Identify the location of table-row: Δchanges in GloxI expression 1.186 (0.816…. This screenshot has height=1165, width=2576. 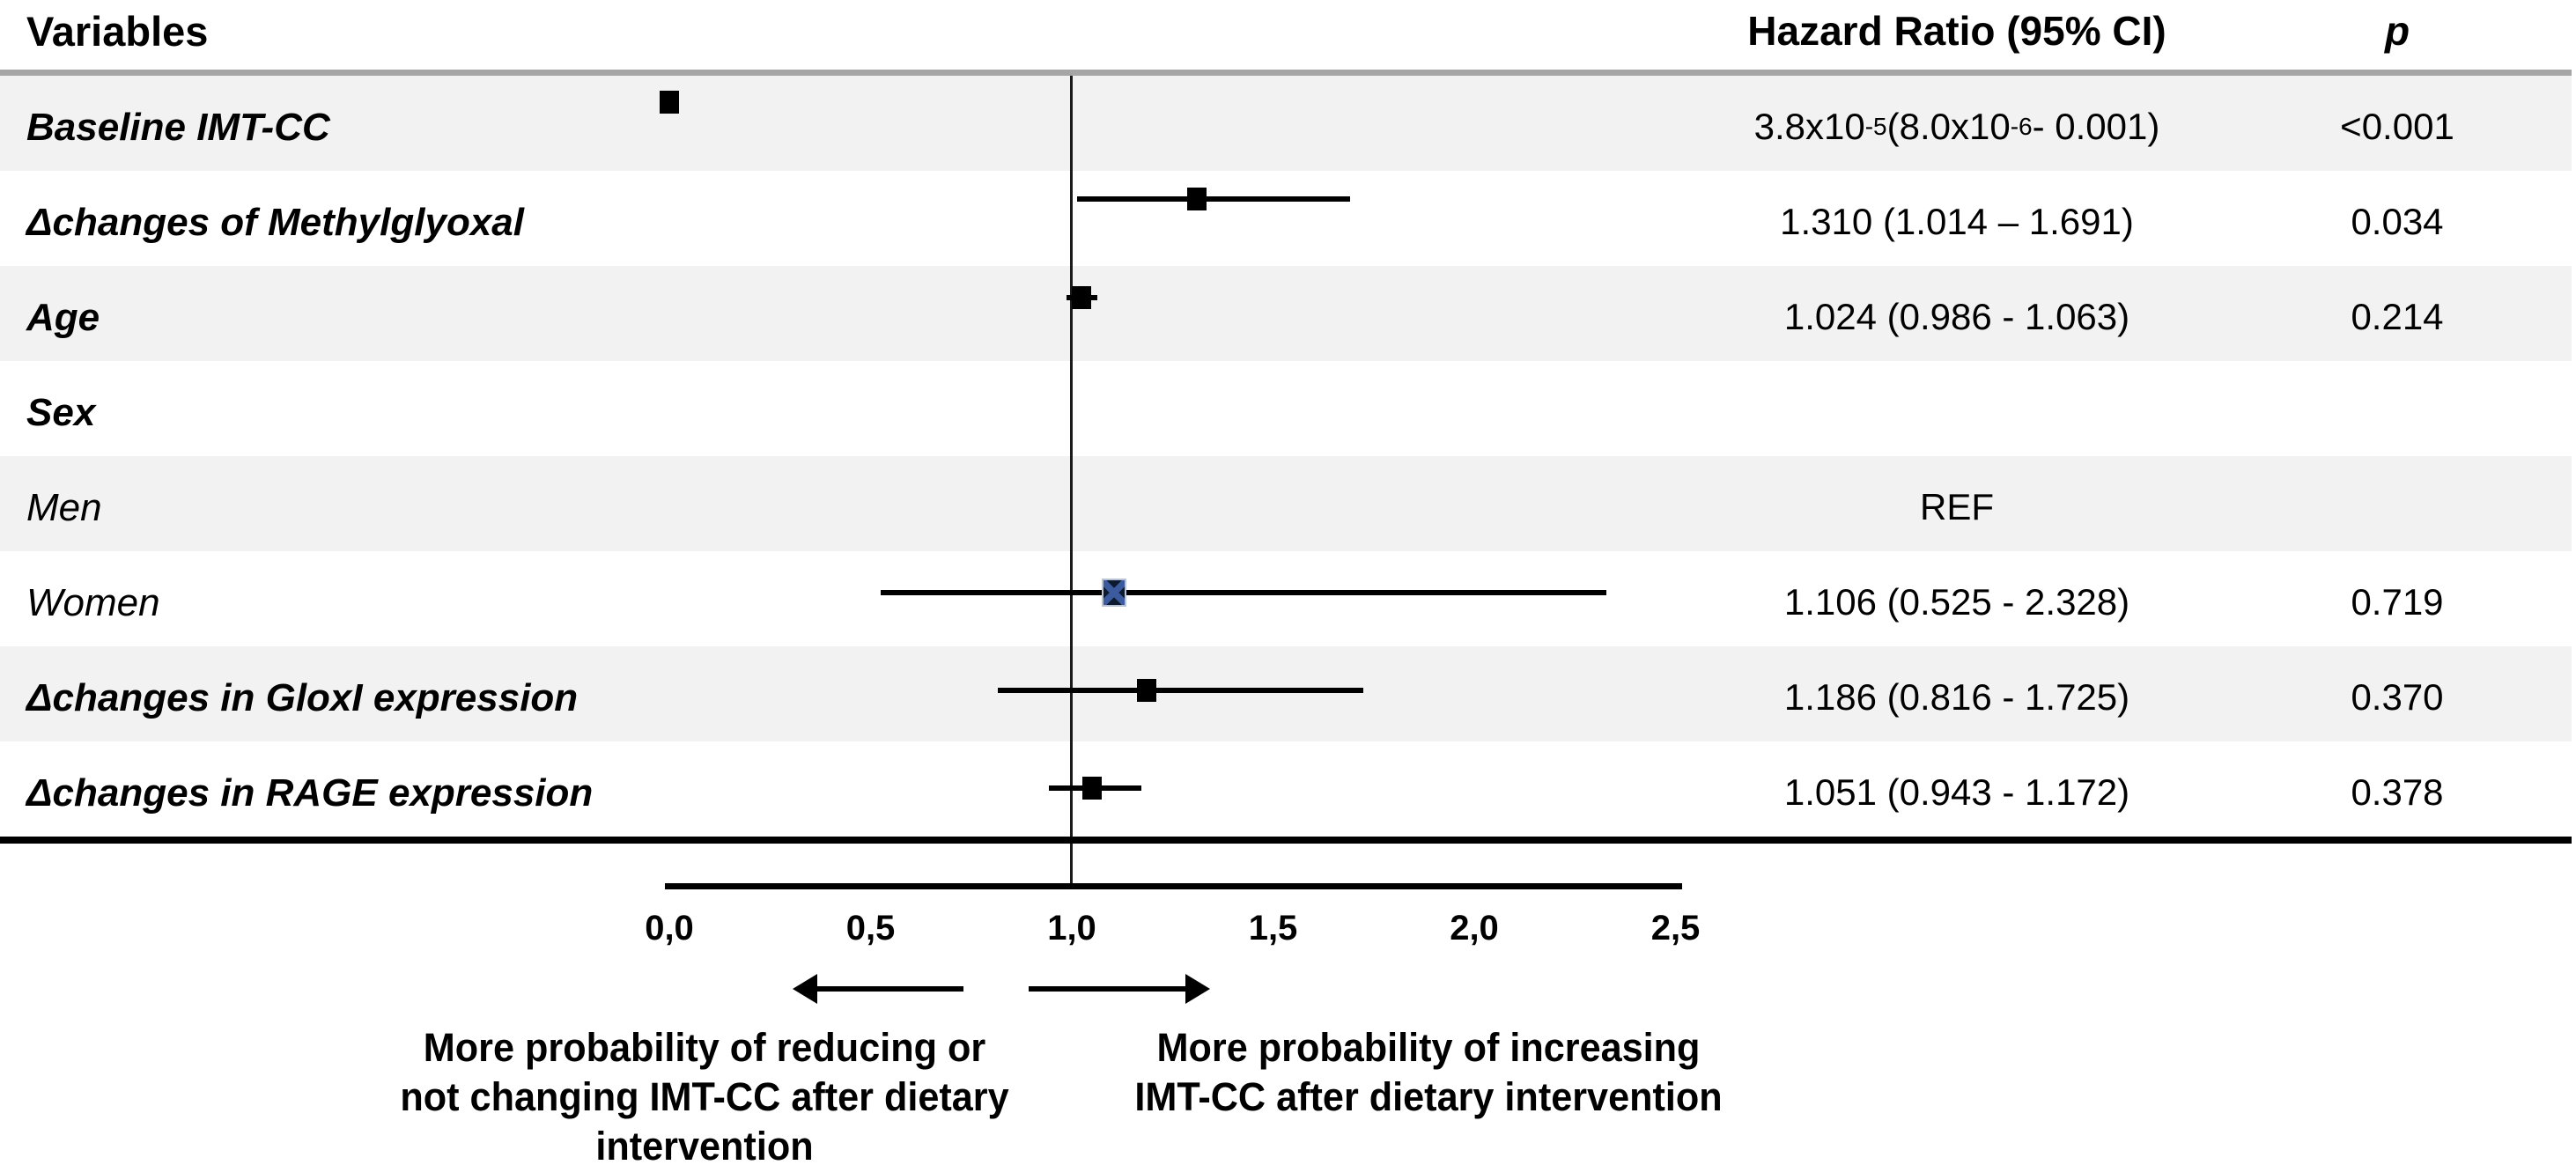
(1286, 693).